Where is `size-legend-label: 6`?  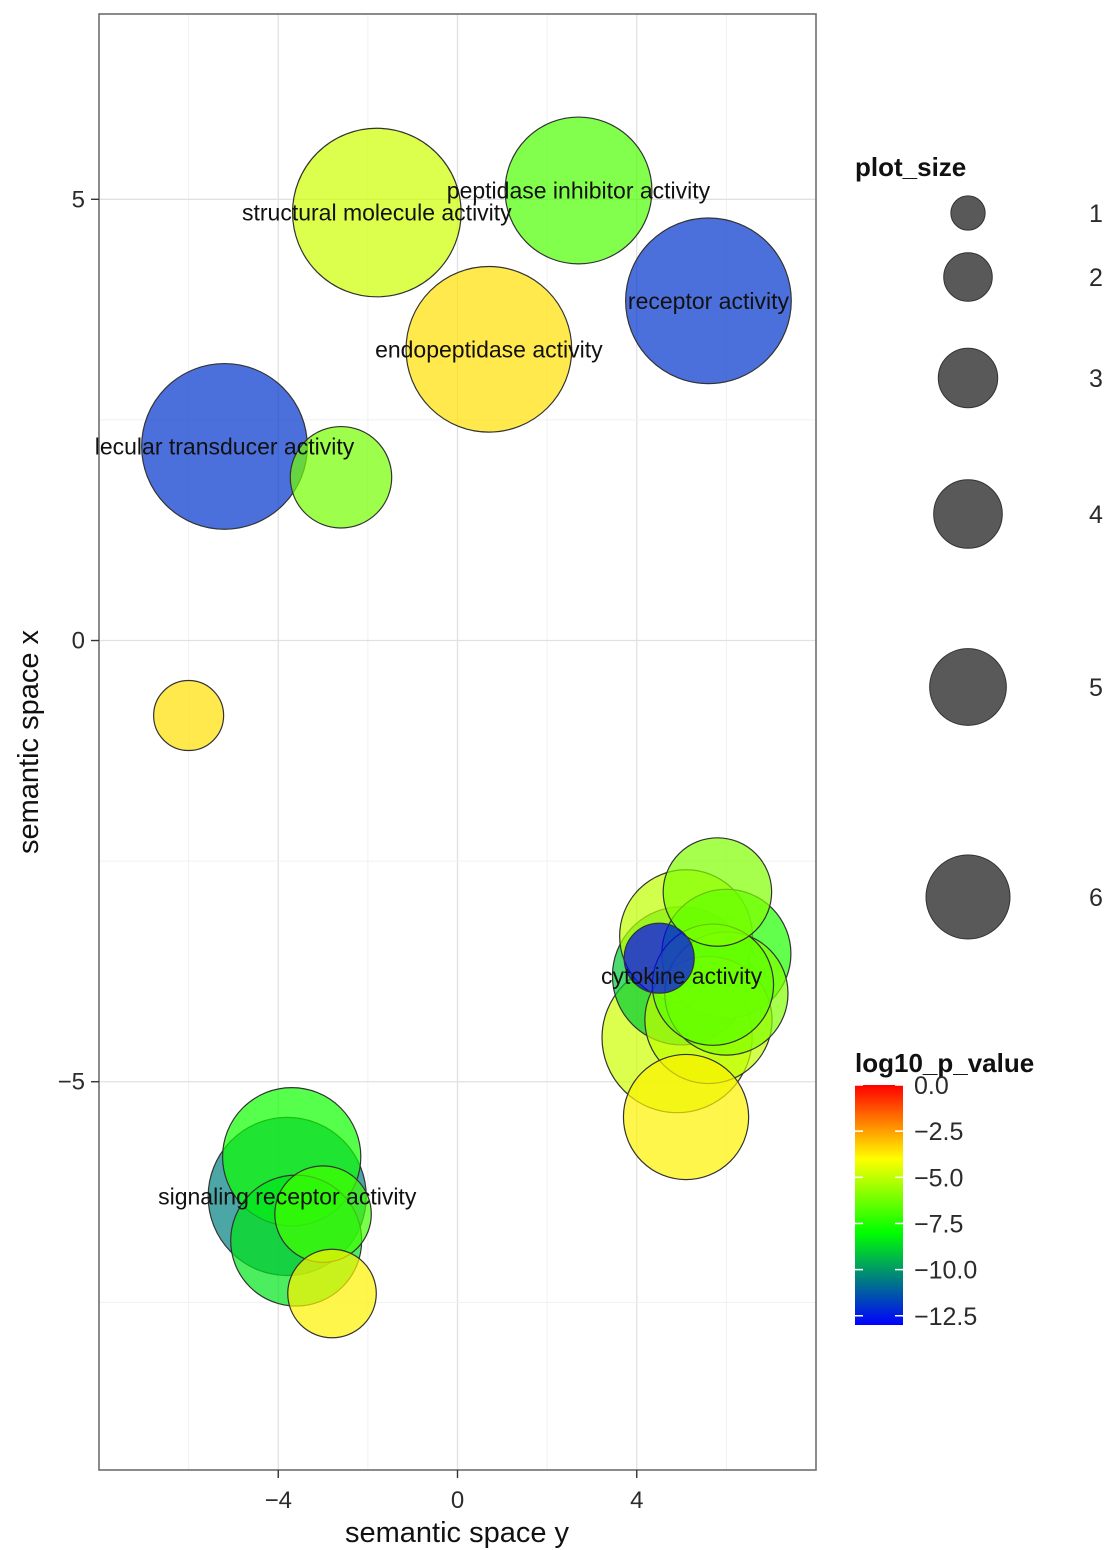 size-legend-label: 6 is located at coordinates (1096, 898).